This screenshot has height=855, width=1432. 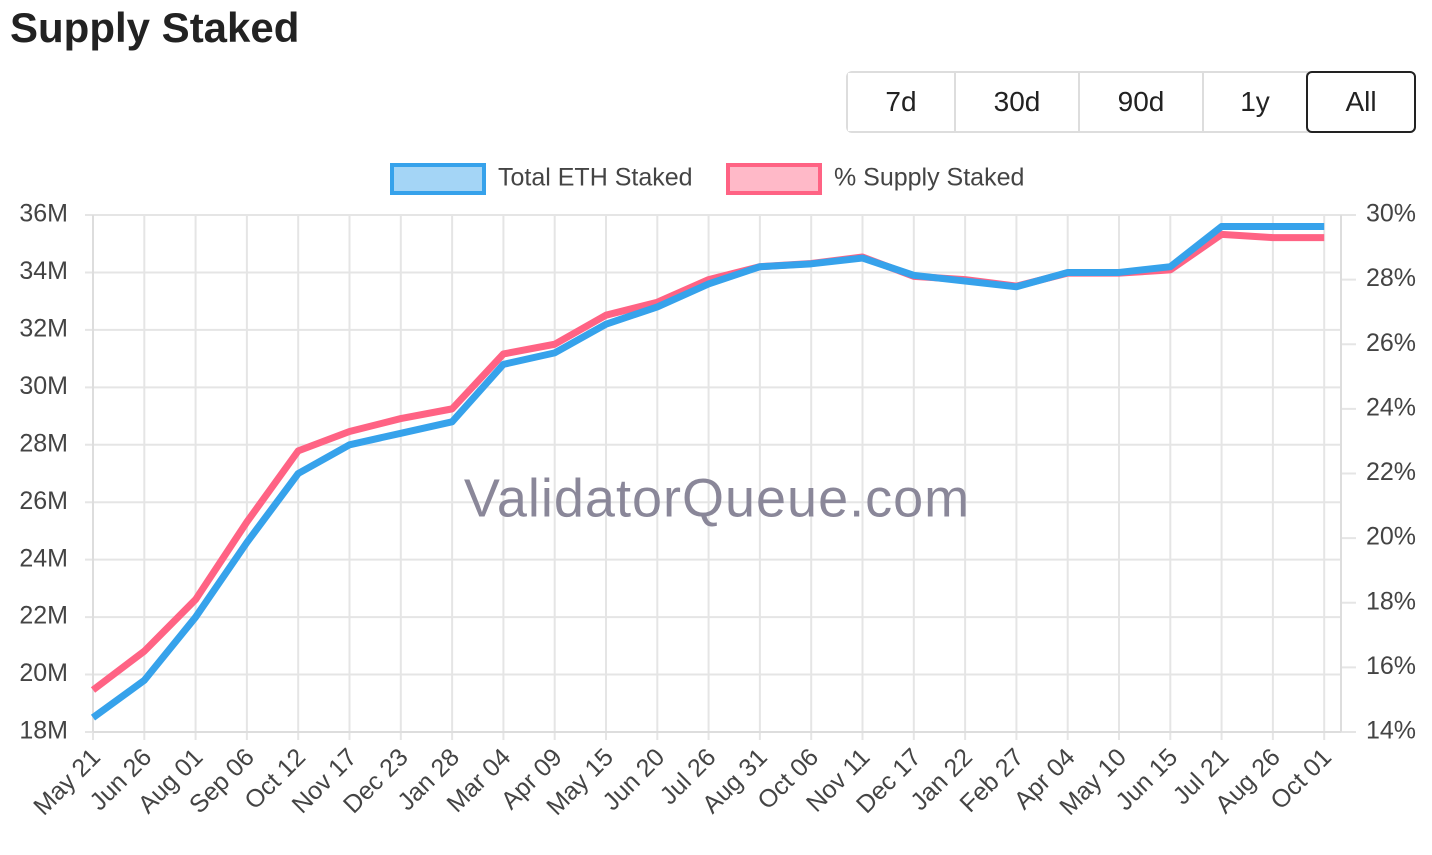 What do you see at coordinates (1018, 102) in the screenshot?
I see `range-button: 30d` at bounding box center [1018, 102].